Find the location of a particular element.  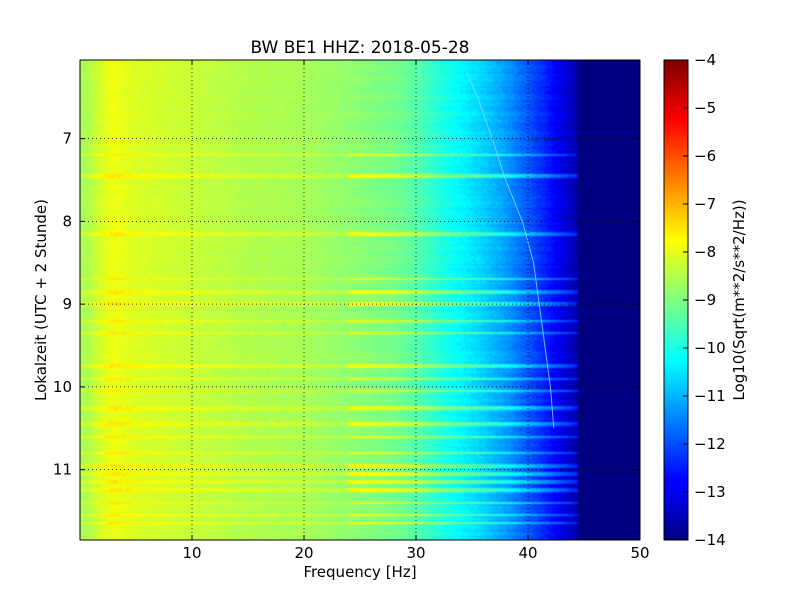

colorbar-tick-label: −9 is located at coordinates (705, 300).